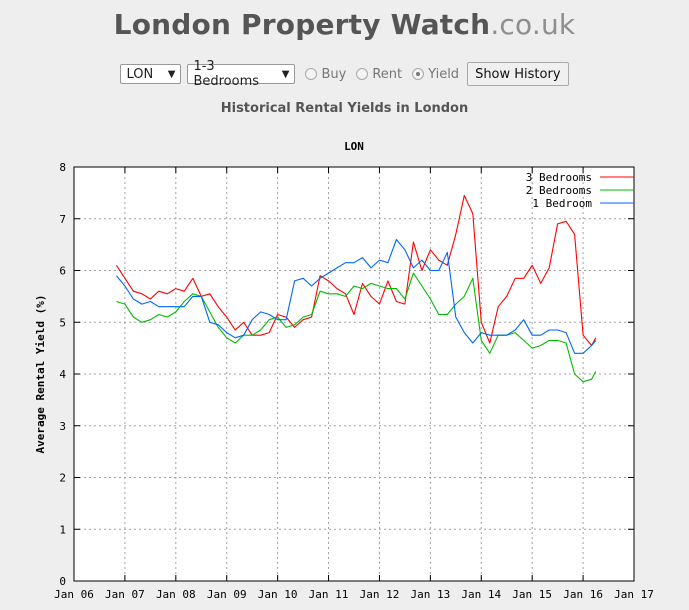 The image size is (689, 610). I want to click on y-tick-label: 6, so click(62, 271).